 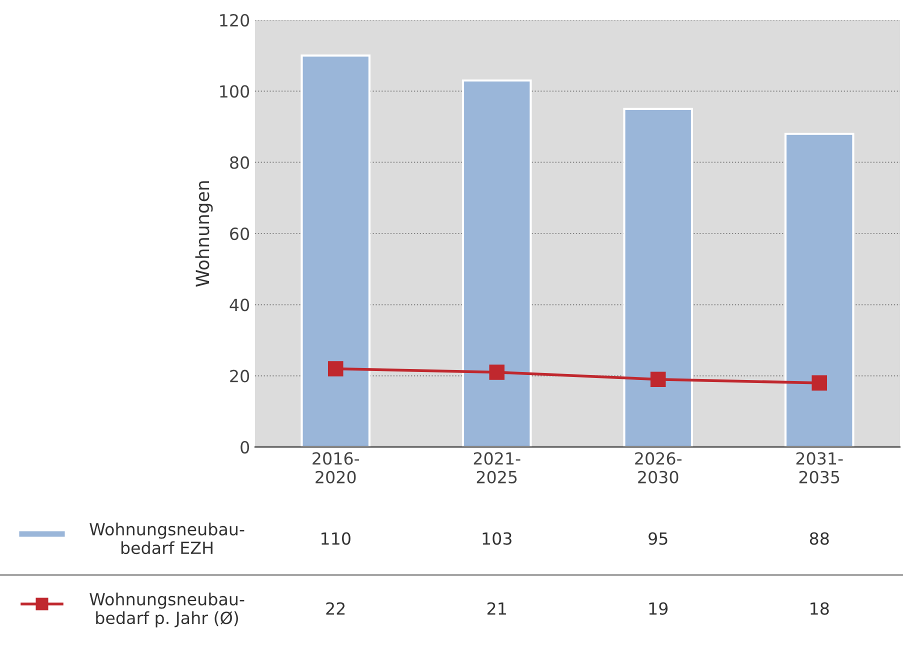 I want to click on data-label: 110, so click(x=336, y=538).